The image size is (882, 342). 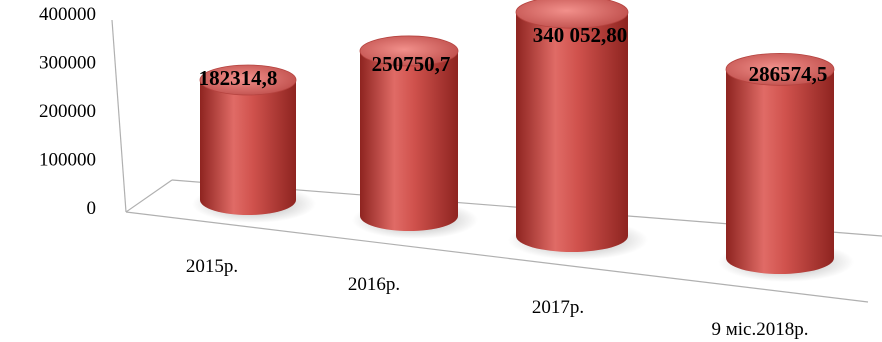 I want to click on x-tick-label: 2015р., so click(x=212, y=266).